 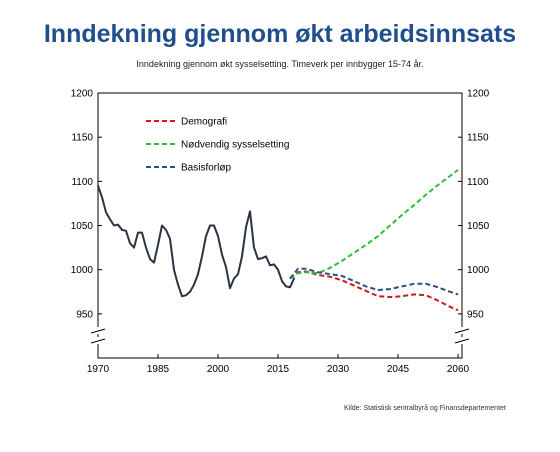 I want to click on y-tick-label-left: 1200, so click(x=82, y=94).